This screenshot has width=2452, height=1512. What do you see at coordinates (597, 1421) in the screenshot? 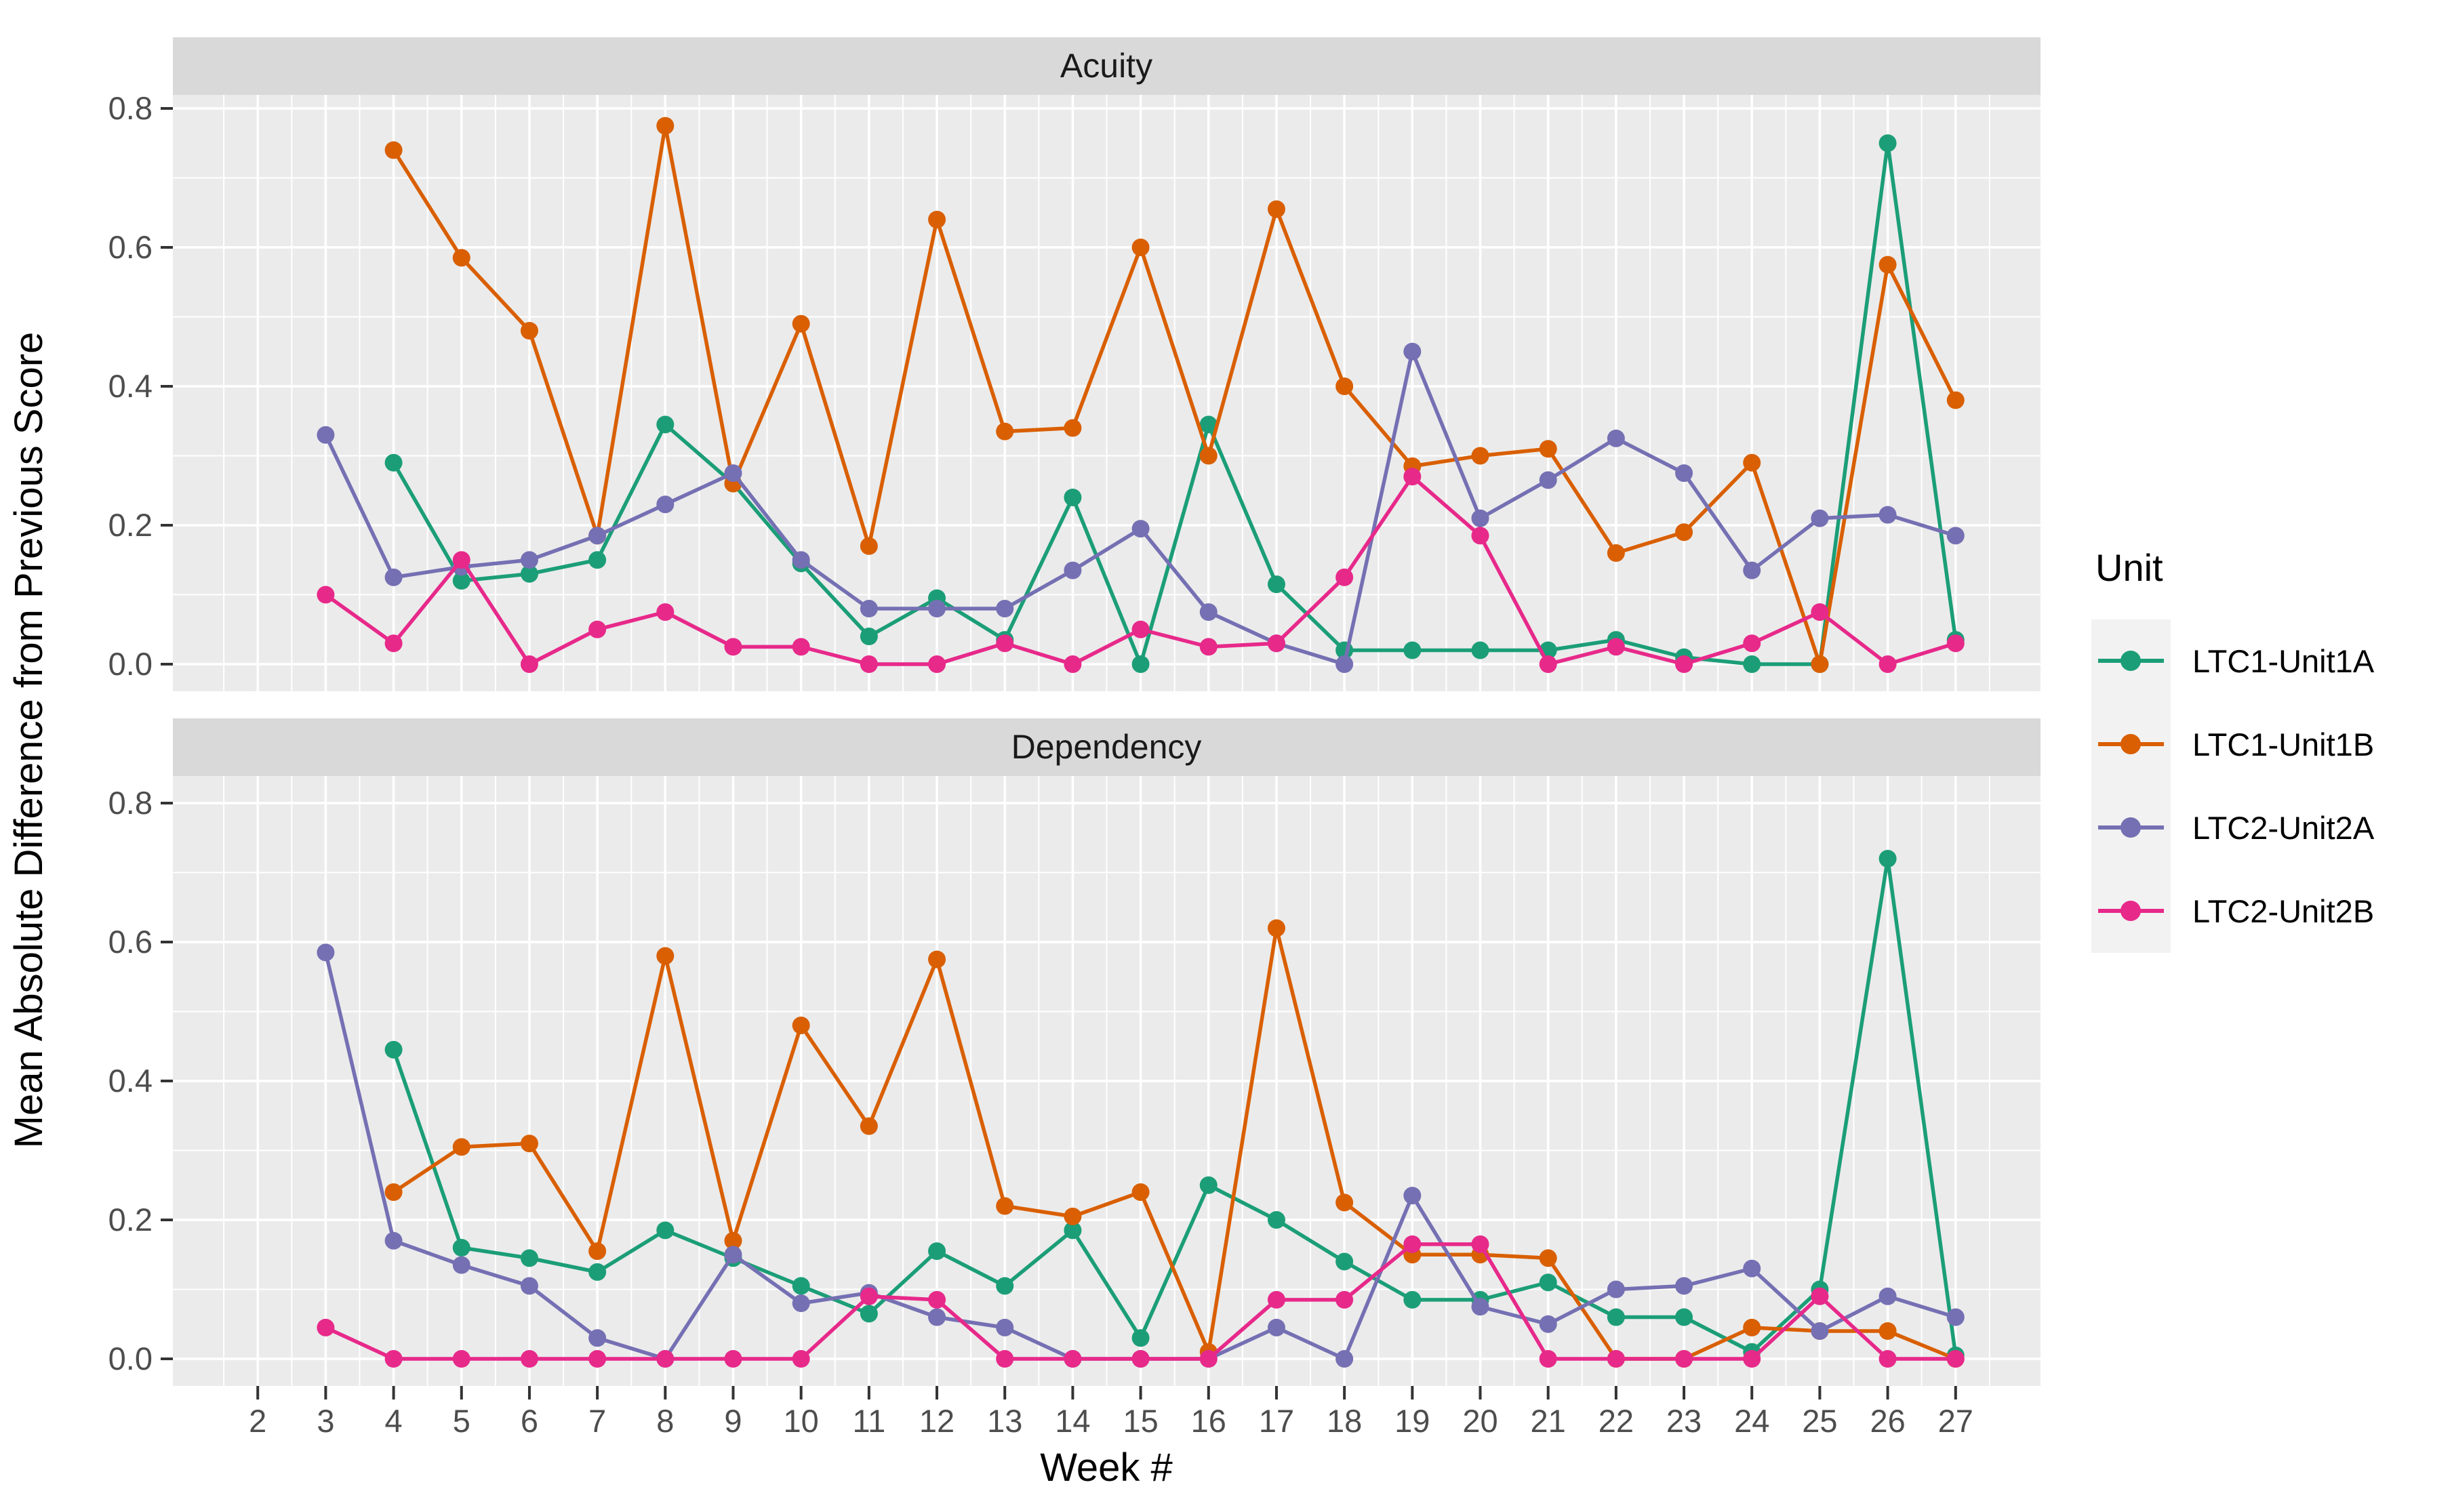
I see `x-tick-label: 7` at bounding box center [597, 1421].